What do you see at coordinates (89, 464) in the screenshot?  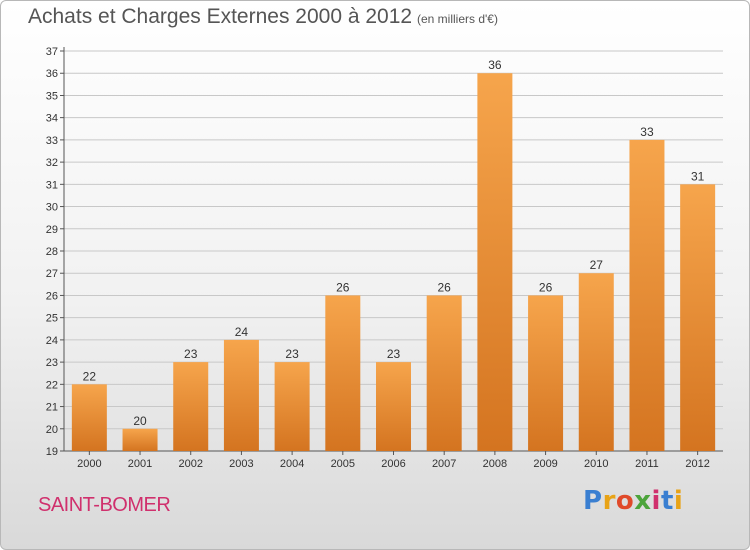 I see `x-tick-label-2000: 2000` at bounding box center [89, 464].